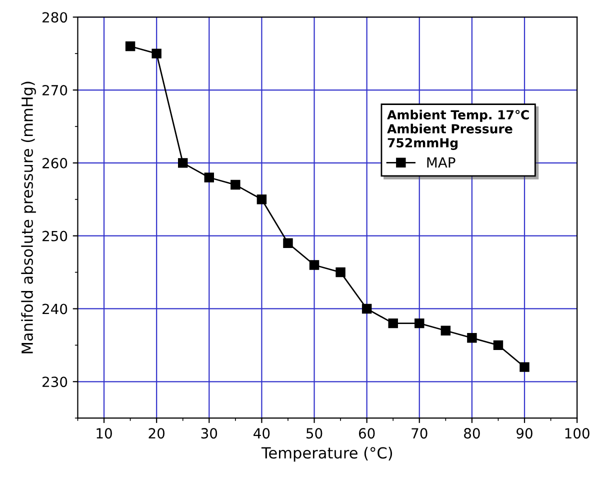  What do you see at coordinates (472, 433) in the screenshot?
I see `x-tick-label: 80` at bounding box center [472, 433].